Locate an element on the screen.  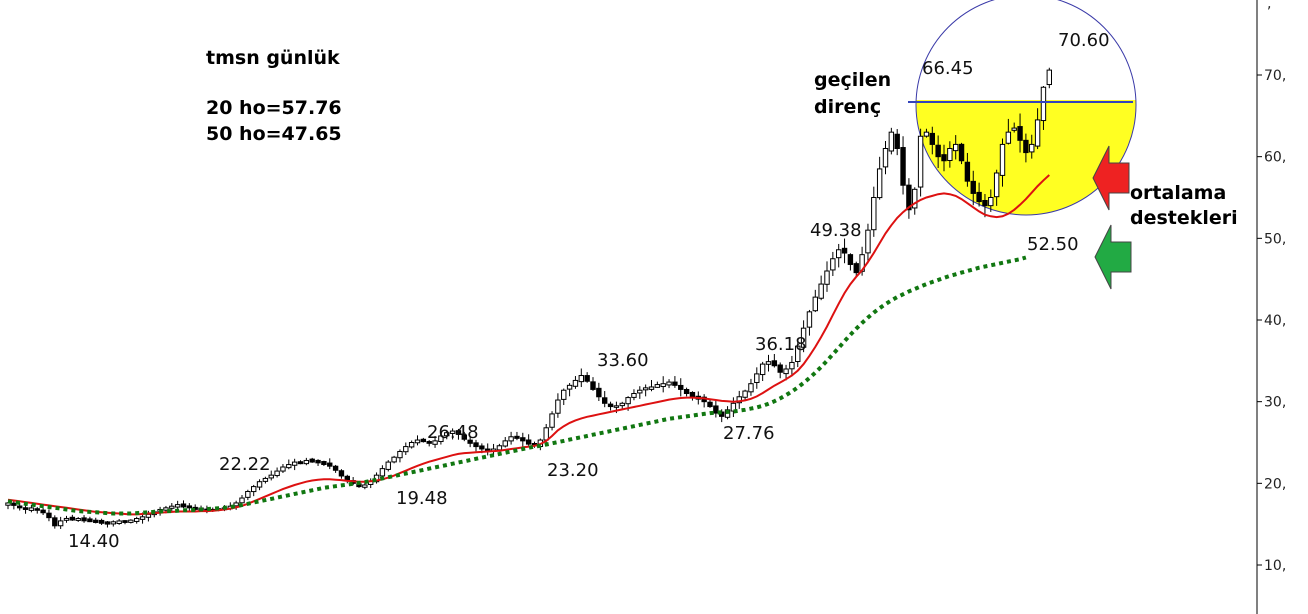
axis-tick-label: 30, is located at coordinates (1275, 403).